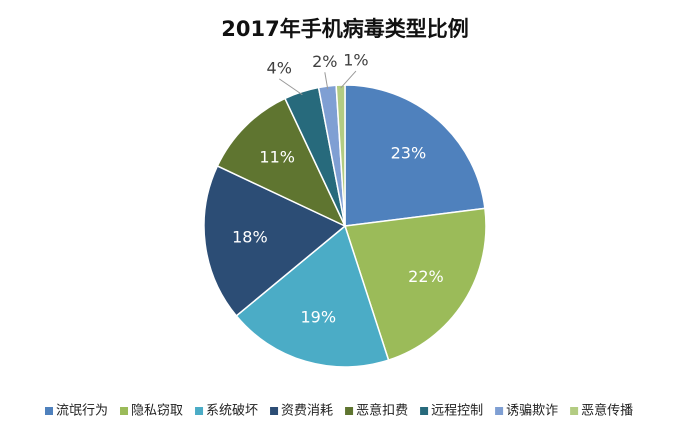 The height and width of the screenshot is (431, 690). I want to click on chart-title: 2017年手机病毒类型比例, so click(344, 29).